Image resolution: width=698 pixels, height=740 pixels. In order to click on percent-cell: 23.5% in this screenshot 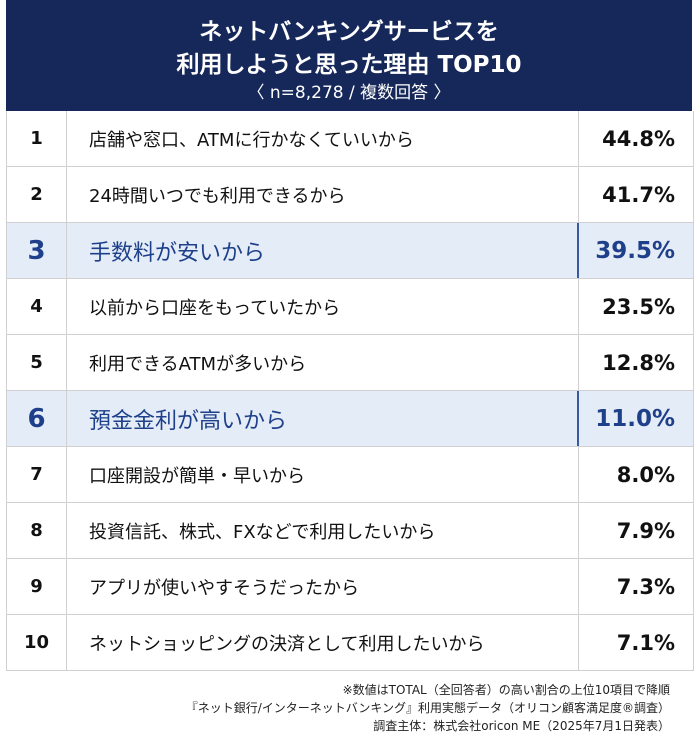, I will do `click(638, 306)`.